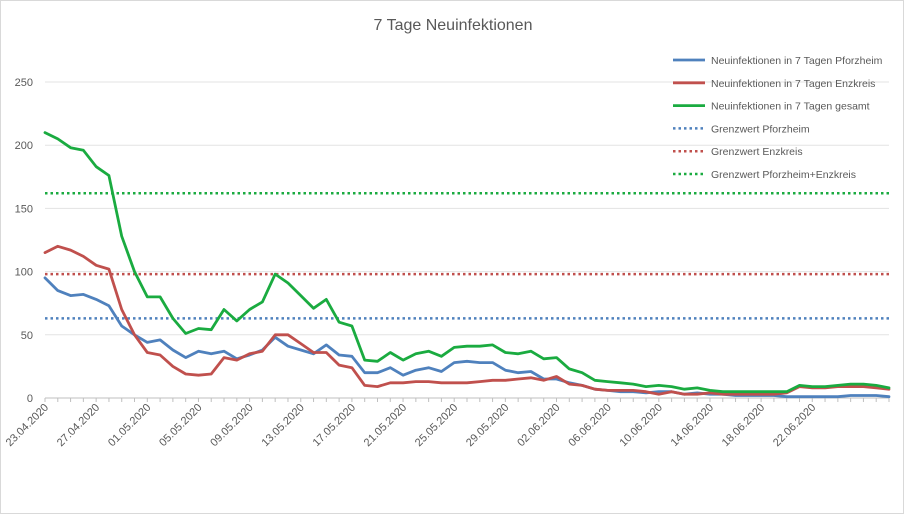  I want to click on x-tick-label: 27.04.2020, so click(78, 425).